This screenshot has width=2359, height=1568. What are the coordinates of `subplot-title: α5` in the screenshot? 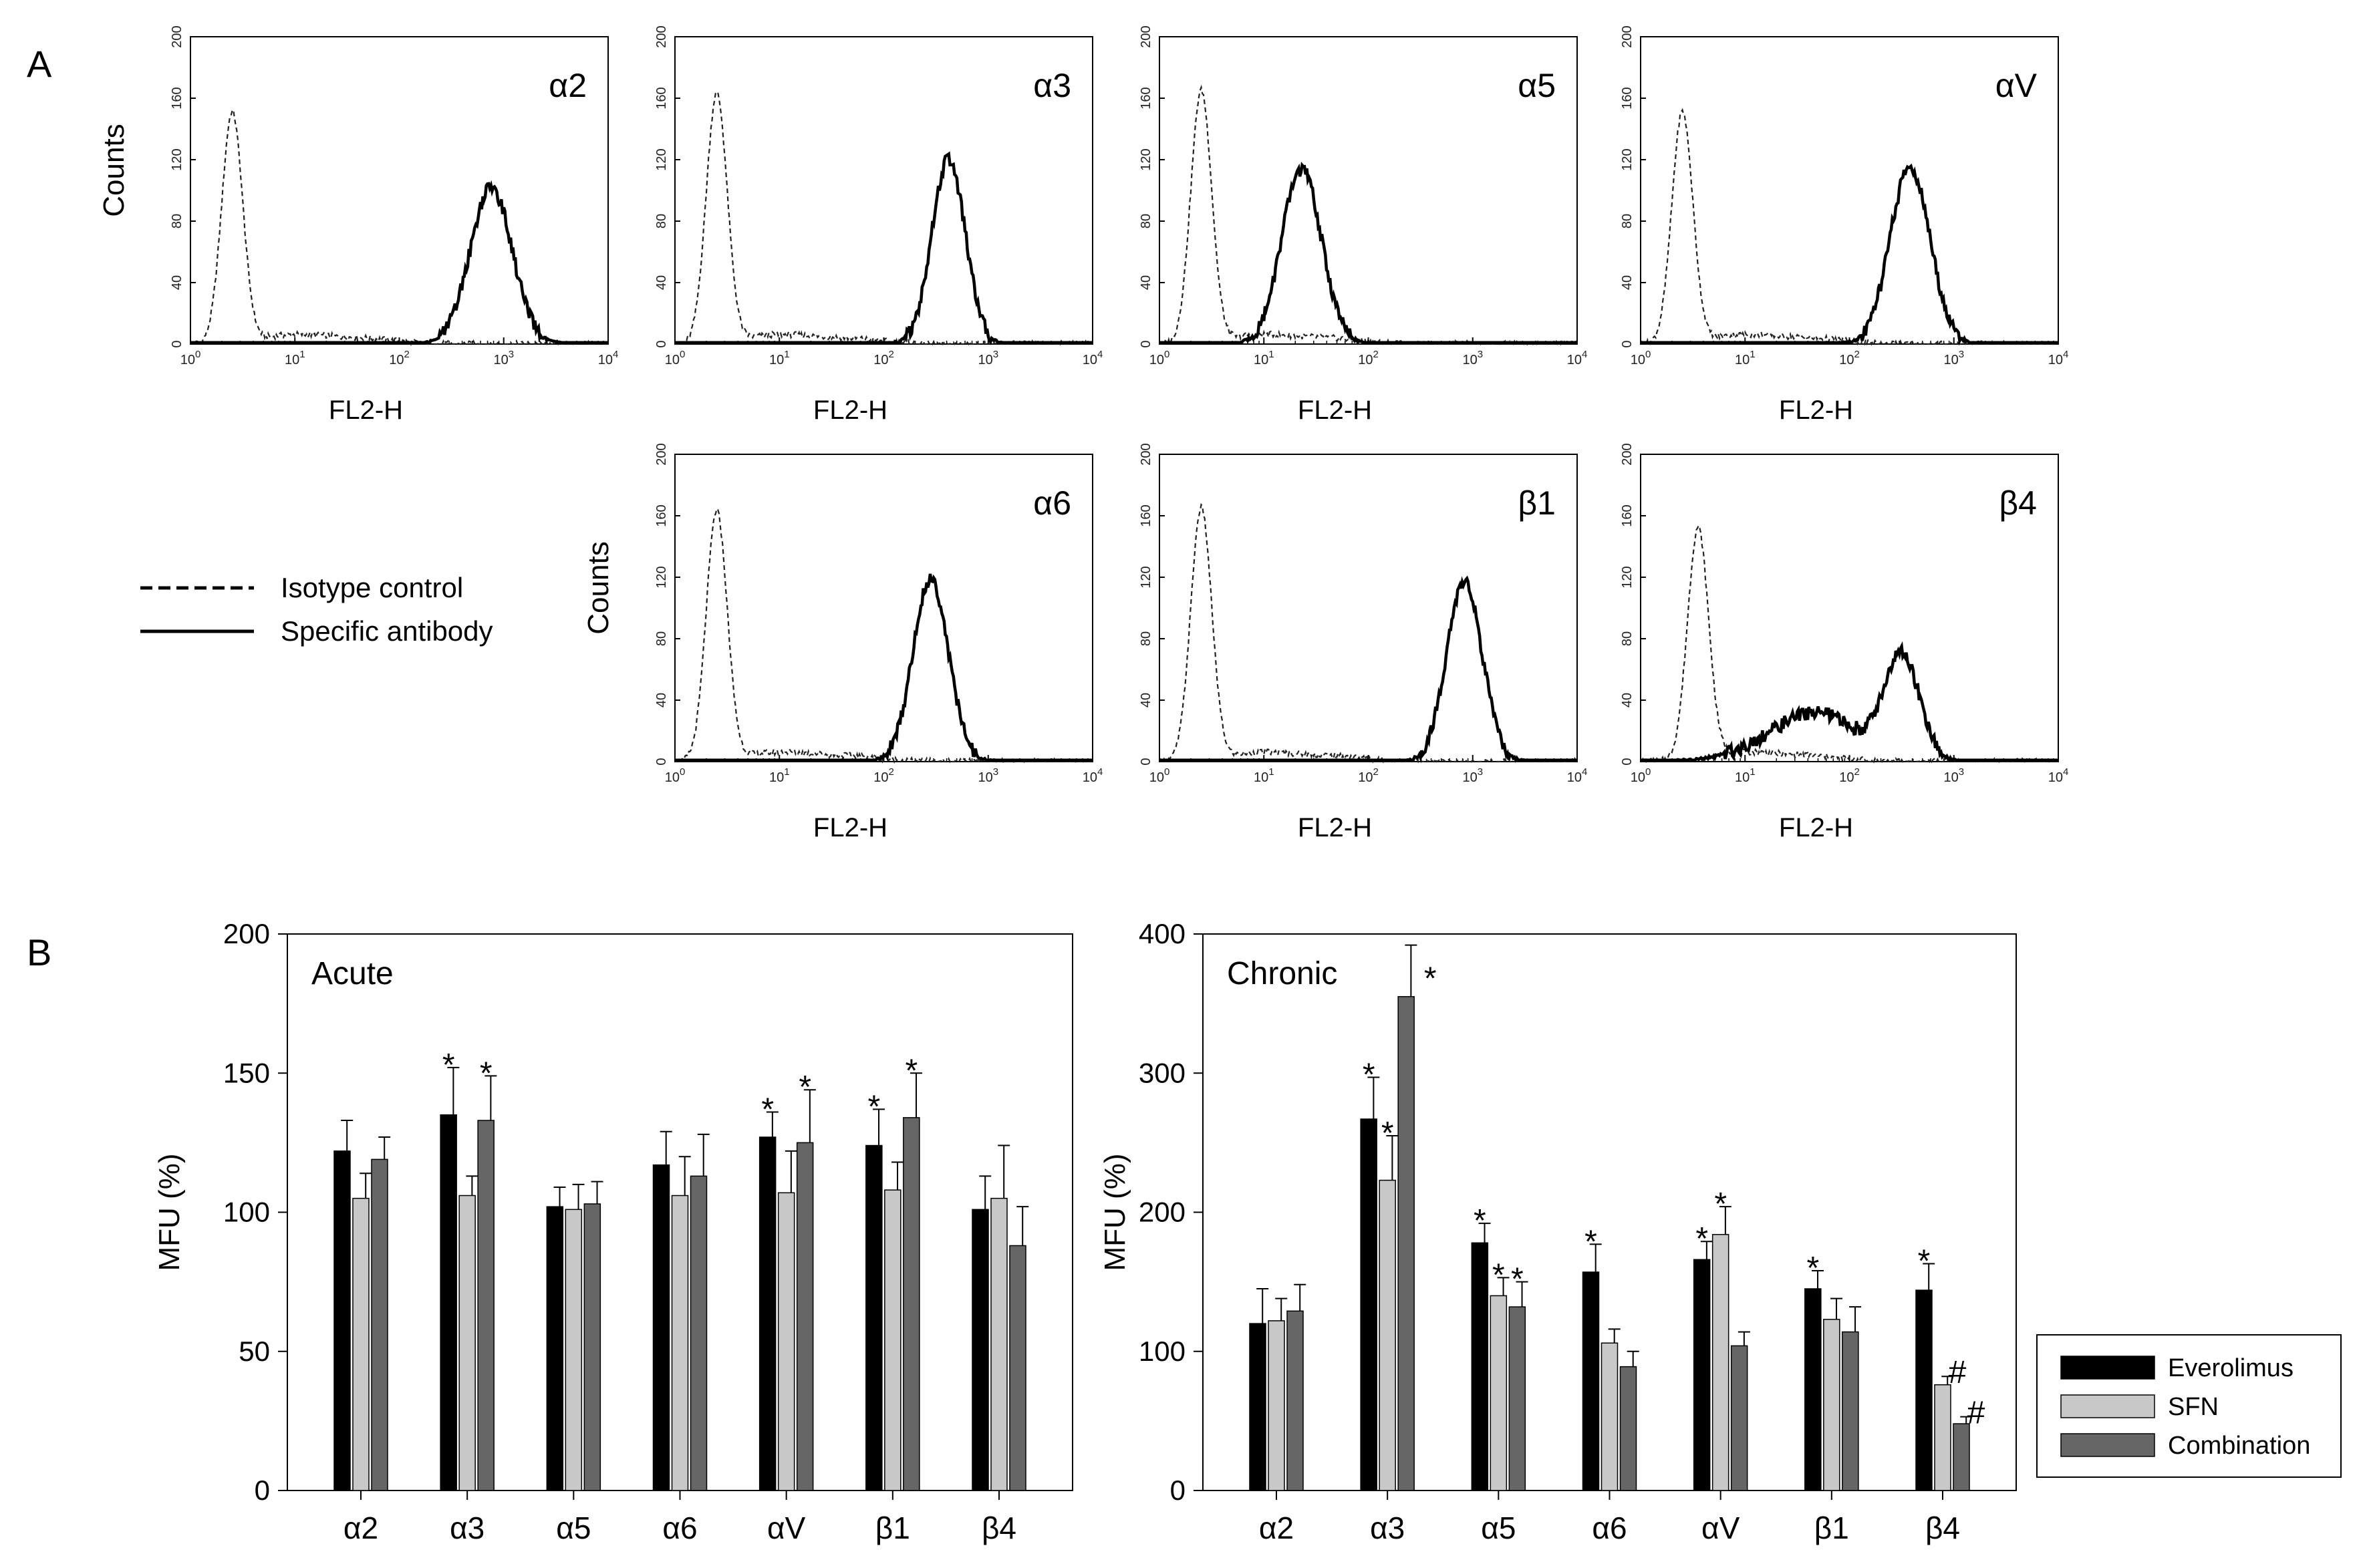 It's located at (1537, 86).